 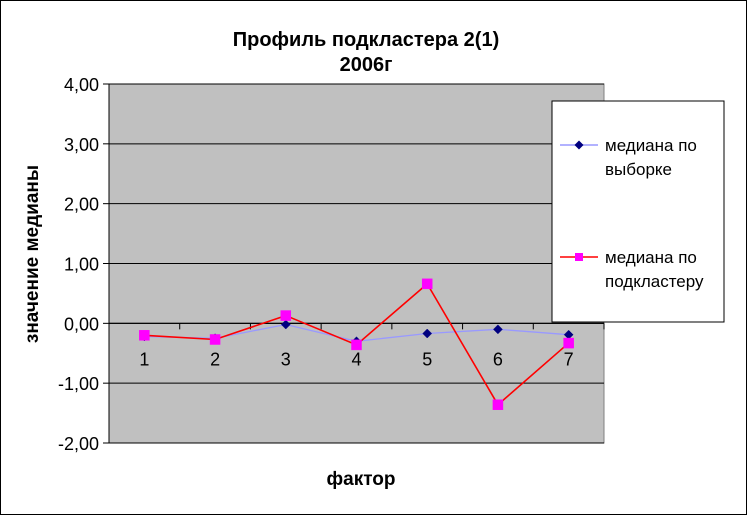 I want to click on x-tick-label: 1, so click(x=144, y=359).